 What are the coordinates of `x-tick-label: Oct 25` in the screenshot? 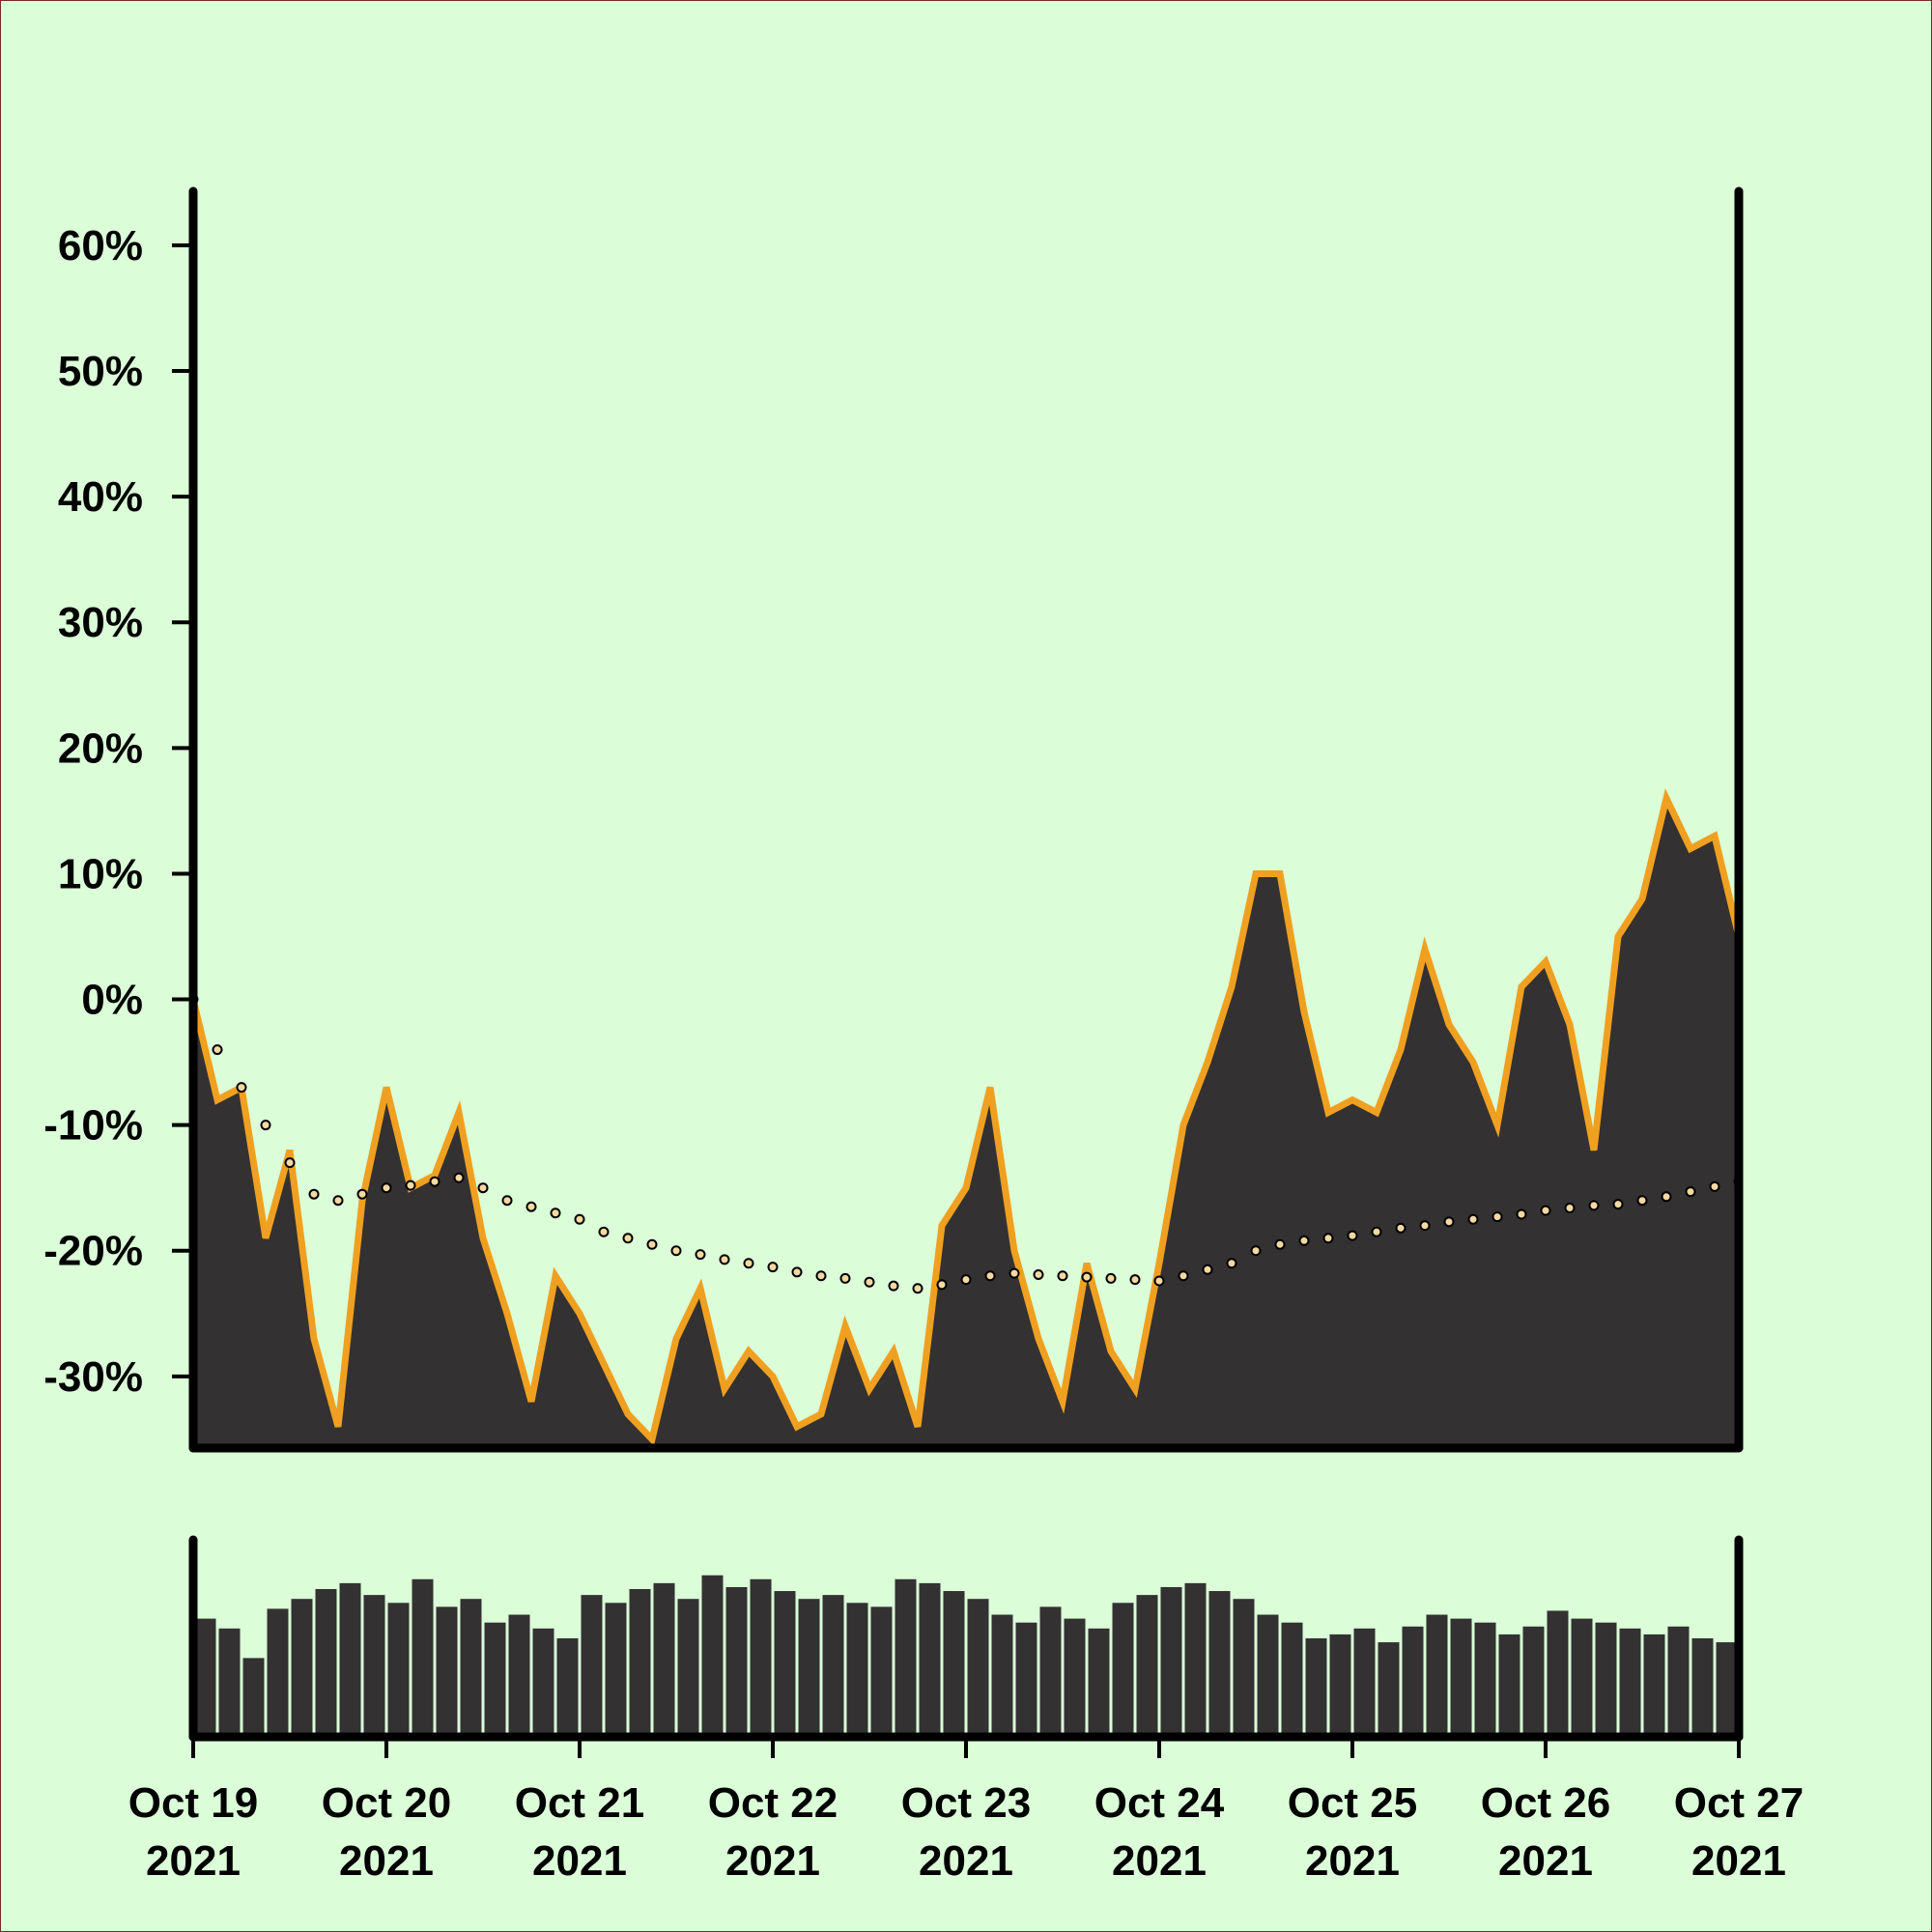 It's located at (1353, 1803).